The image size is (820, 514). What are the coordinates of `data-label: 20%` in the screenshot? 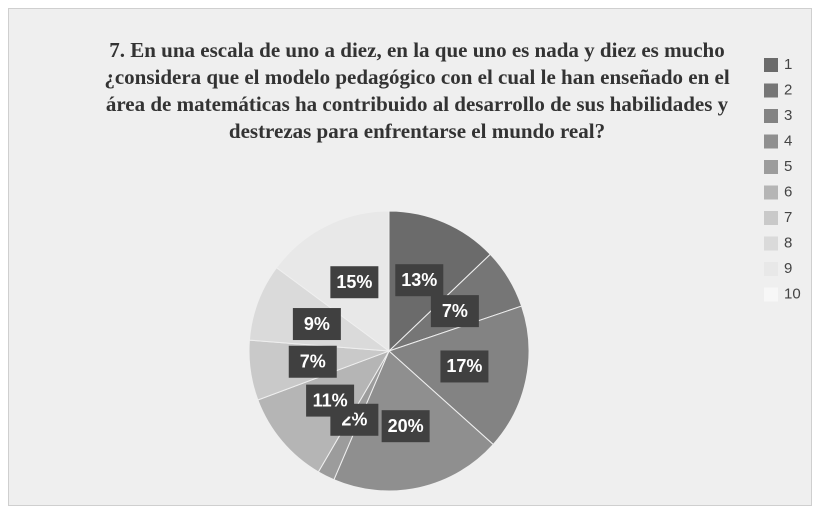 It's located at (406, 426).